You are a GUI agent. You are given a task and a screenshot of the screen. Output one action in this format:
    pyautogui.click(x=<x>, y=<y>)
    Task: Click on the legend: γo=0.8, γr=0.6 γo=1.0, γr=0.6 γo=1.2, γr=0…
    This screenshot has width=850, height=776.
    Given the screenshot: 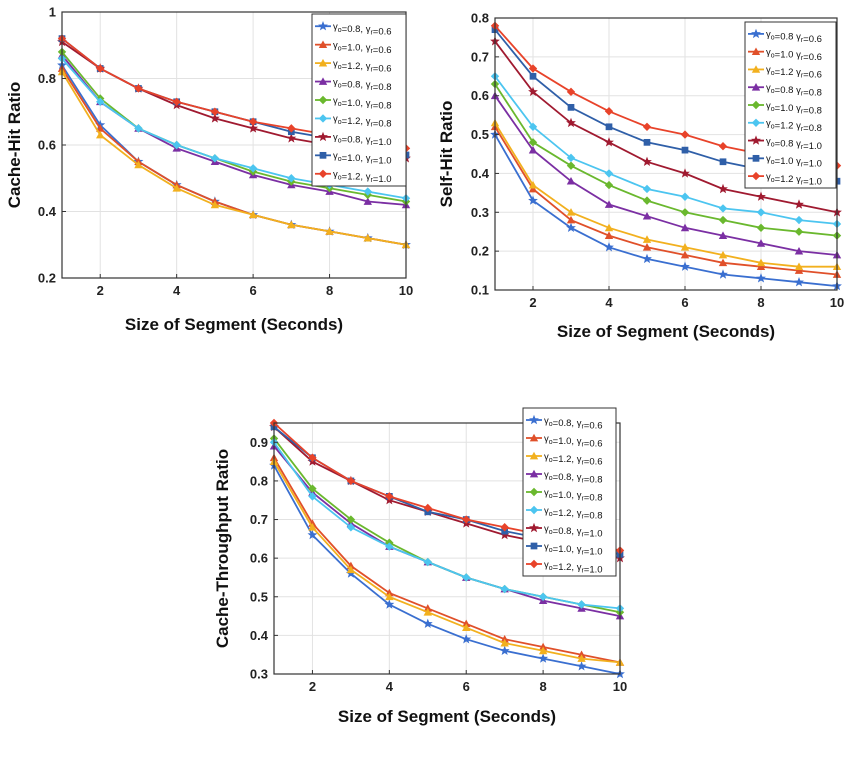 What is the action you would take?
    pyautogui.click(x=569, y=492)
    